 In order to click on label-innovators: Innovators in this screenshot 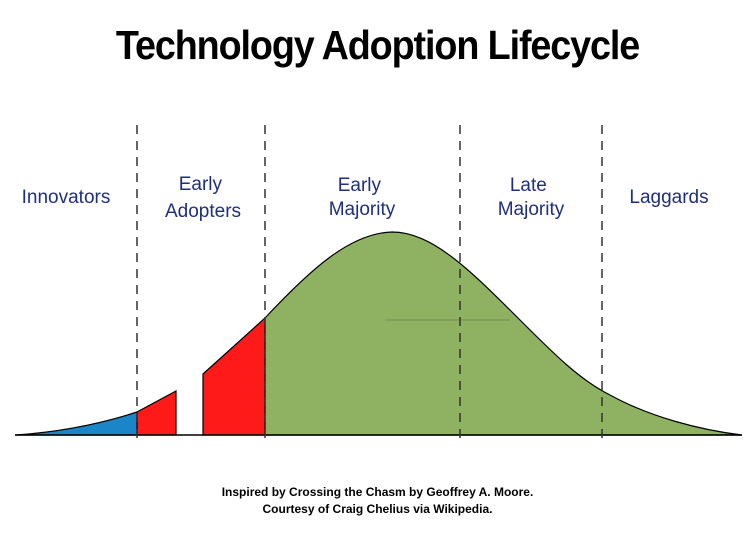, I will do `click(66, 197)`.